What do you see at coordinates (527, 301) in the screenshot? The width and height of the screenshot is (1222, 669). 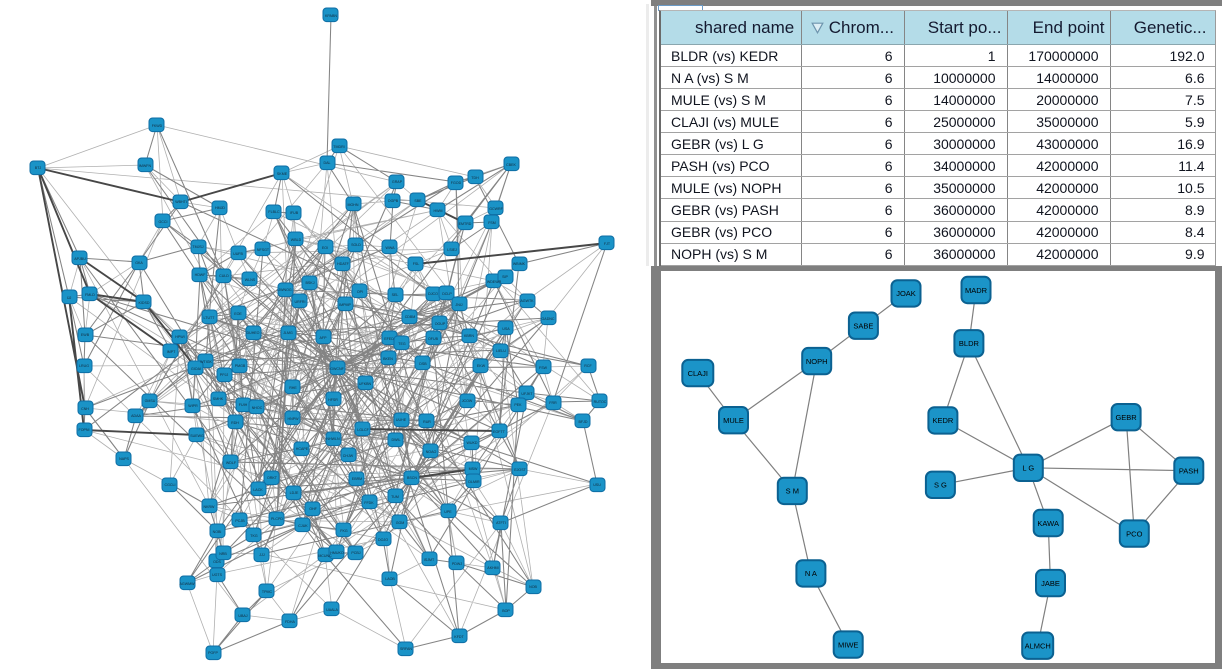 I see `svg-text: AGWTK` at bounding box center [527, 301].